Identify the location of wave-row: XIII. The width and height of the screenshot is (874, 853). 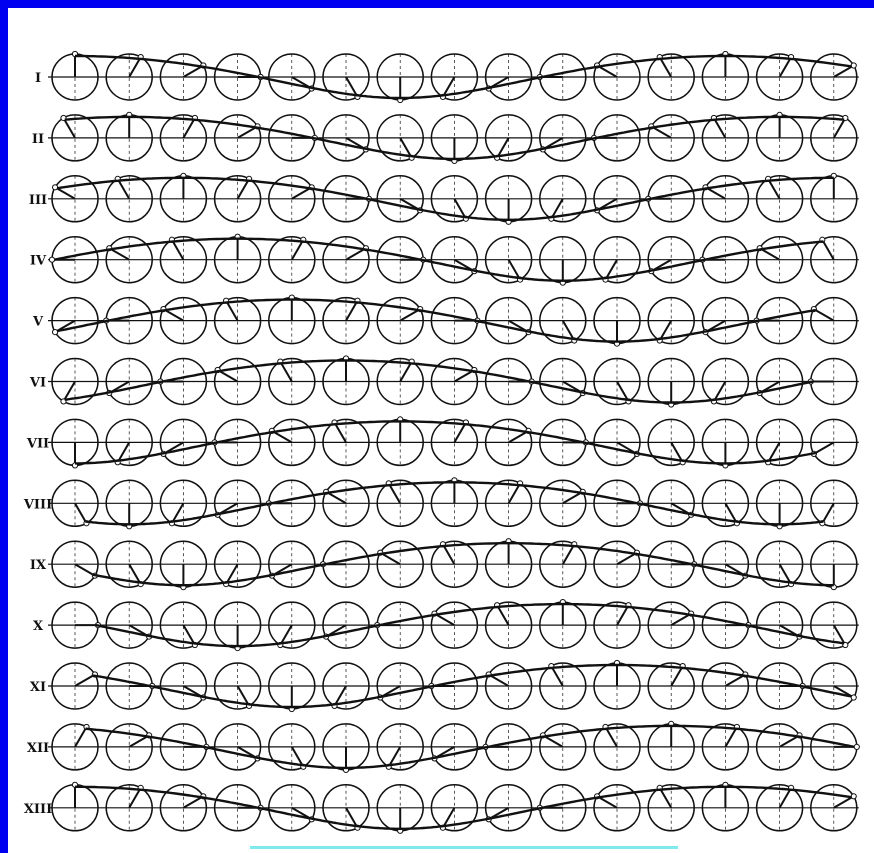
(441, 807).